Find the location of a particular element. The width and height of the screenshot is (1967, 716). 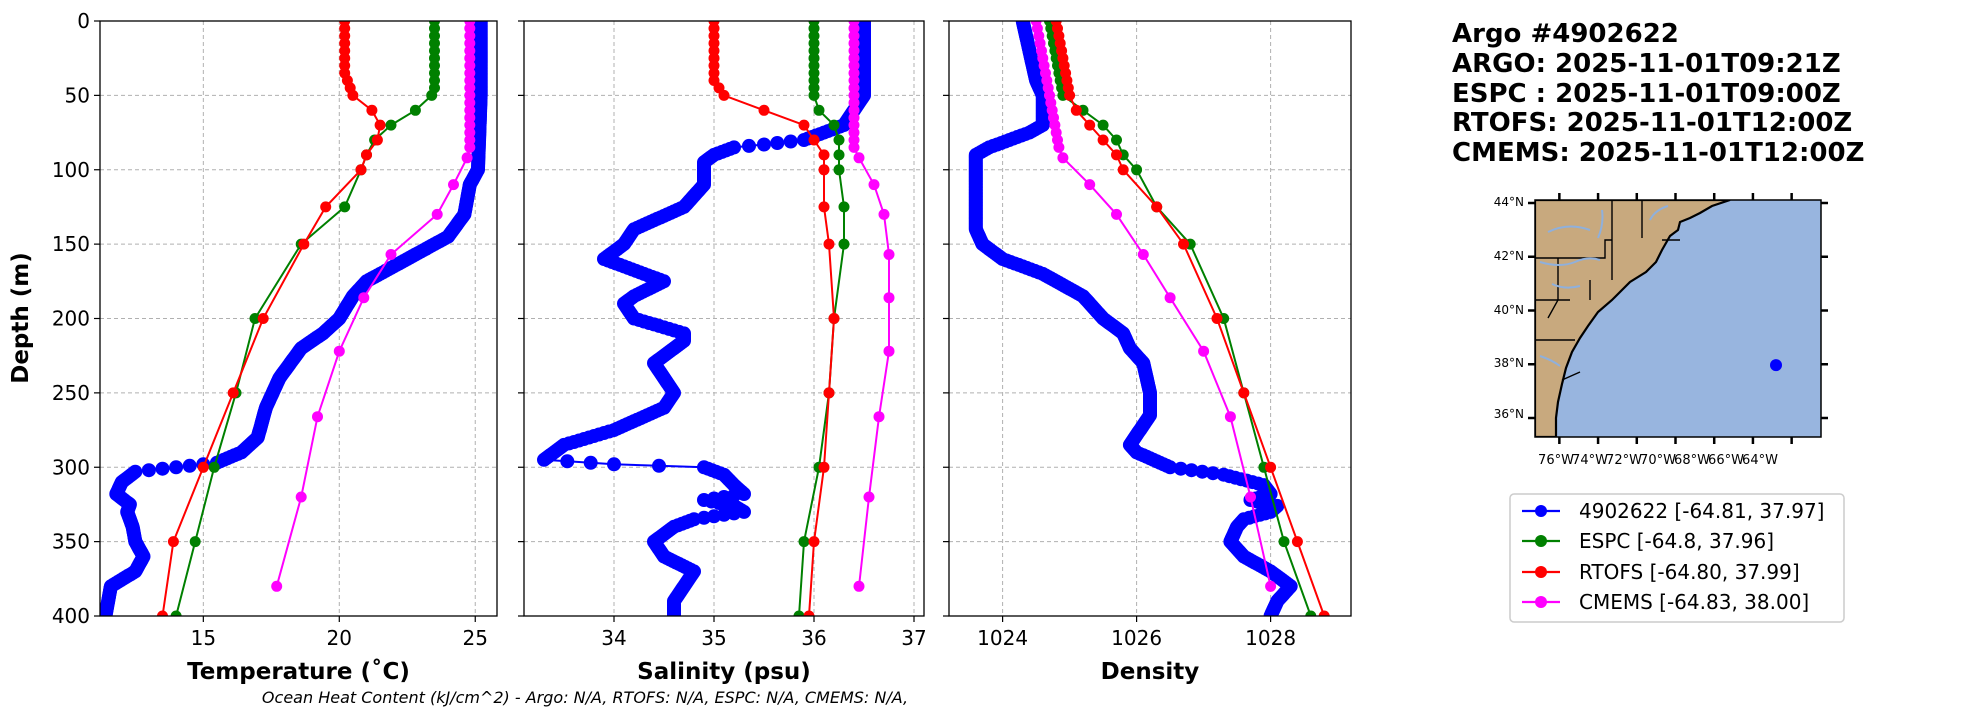

title-argo-time: ARGO: 2025-11-01T09:21Z is located at coordinates (1646, 64).